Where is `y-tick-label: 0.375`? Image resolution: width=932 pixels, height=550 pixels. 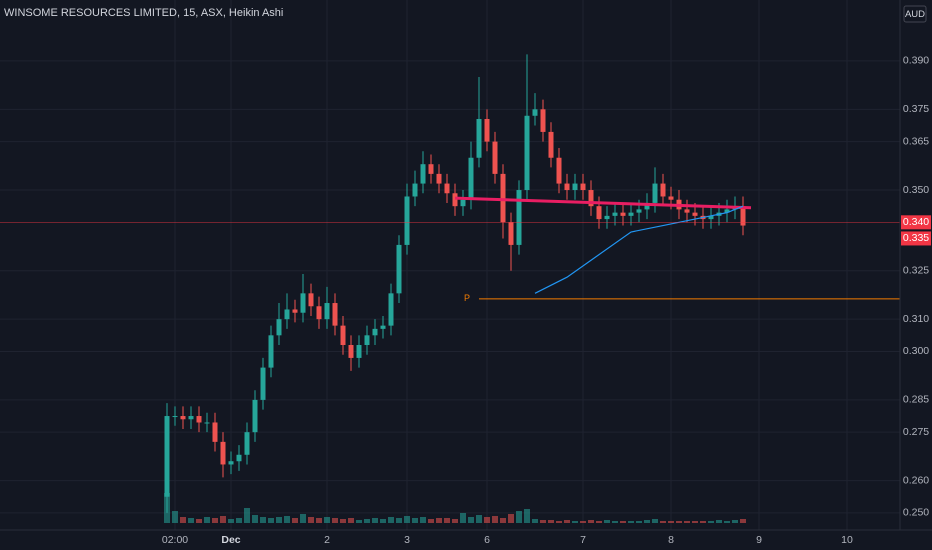
y-tick-label: 0.375 is located at coordinates (916, 109).